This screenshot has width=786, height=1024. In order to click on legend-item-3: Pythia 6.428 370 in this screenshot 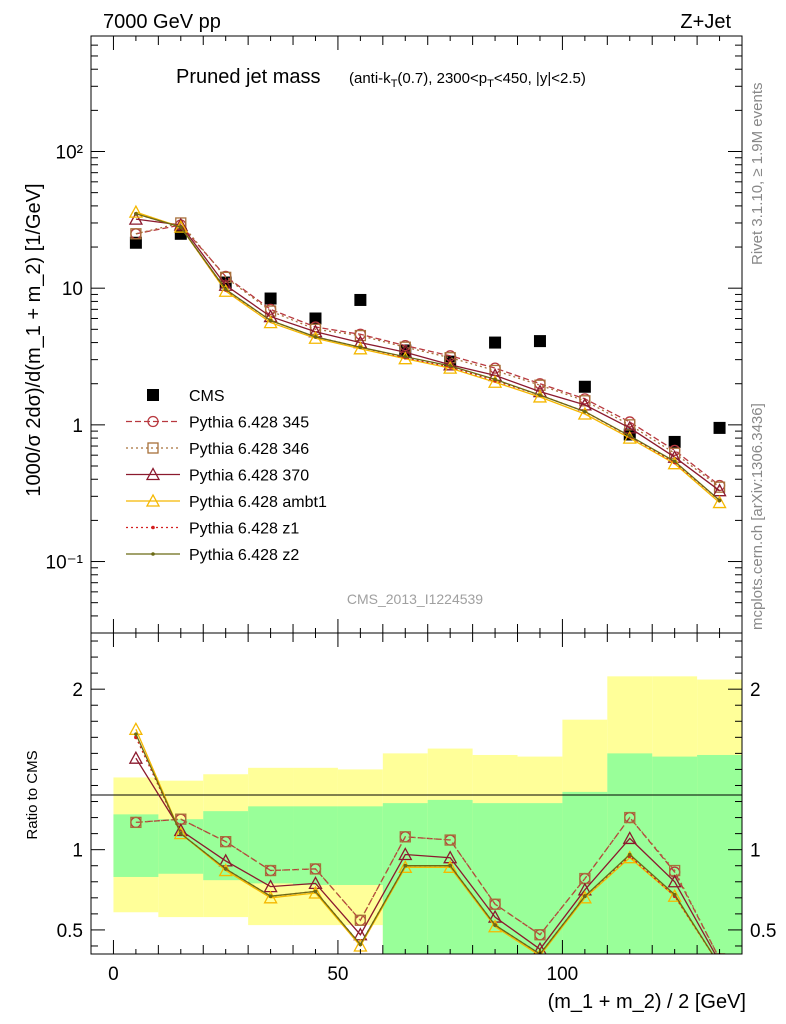, I will do `click(217, 476)`.